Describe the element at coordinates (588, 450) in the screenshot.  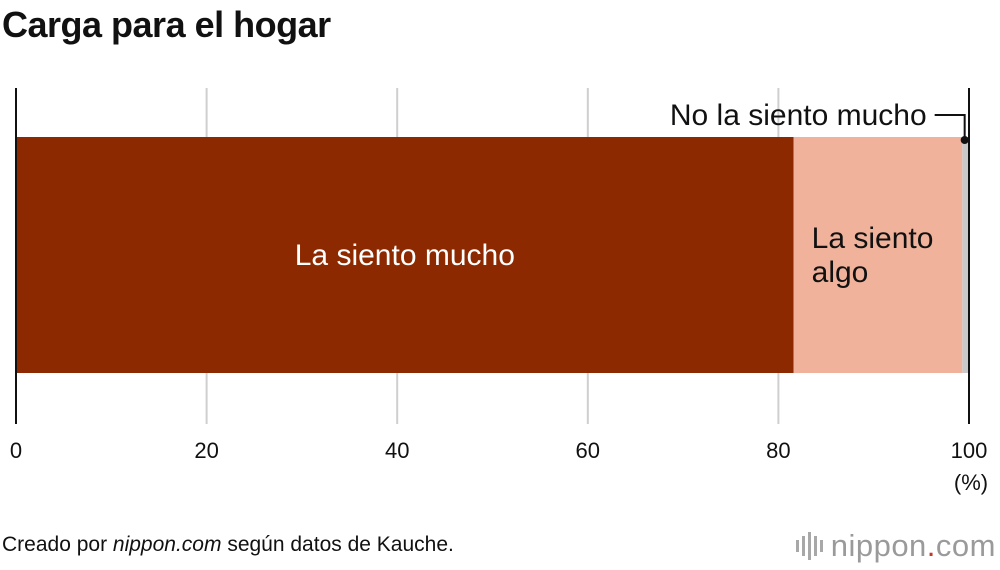
I see `x-tick-label: 60` at that location.